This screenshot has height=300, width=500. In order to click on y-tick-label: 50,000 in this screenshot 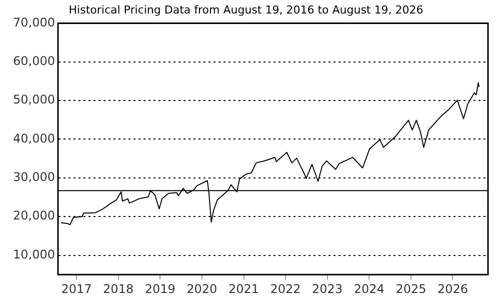, I will do `click(34, 99)`.